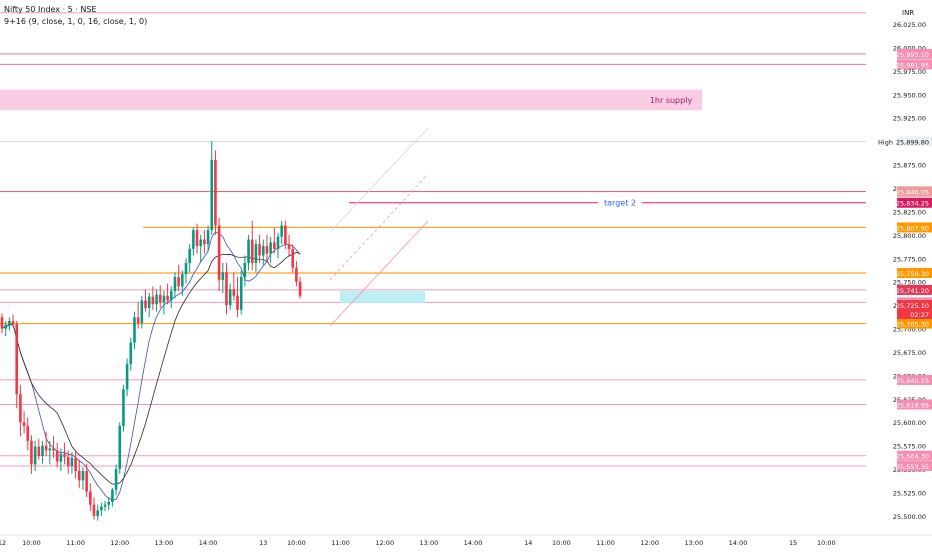  What do you see at coordinates (909, 48) in the screenshot?
I see `y-tick-label: 26,000.00` at bounding box center [909, 48].